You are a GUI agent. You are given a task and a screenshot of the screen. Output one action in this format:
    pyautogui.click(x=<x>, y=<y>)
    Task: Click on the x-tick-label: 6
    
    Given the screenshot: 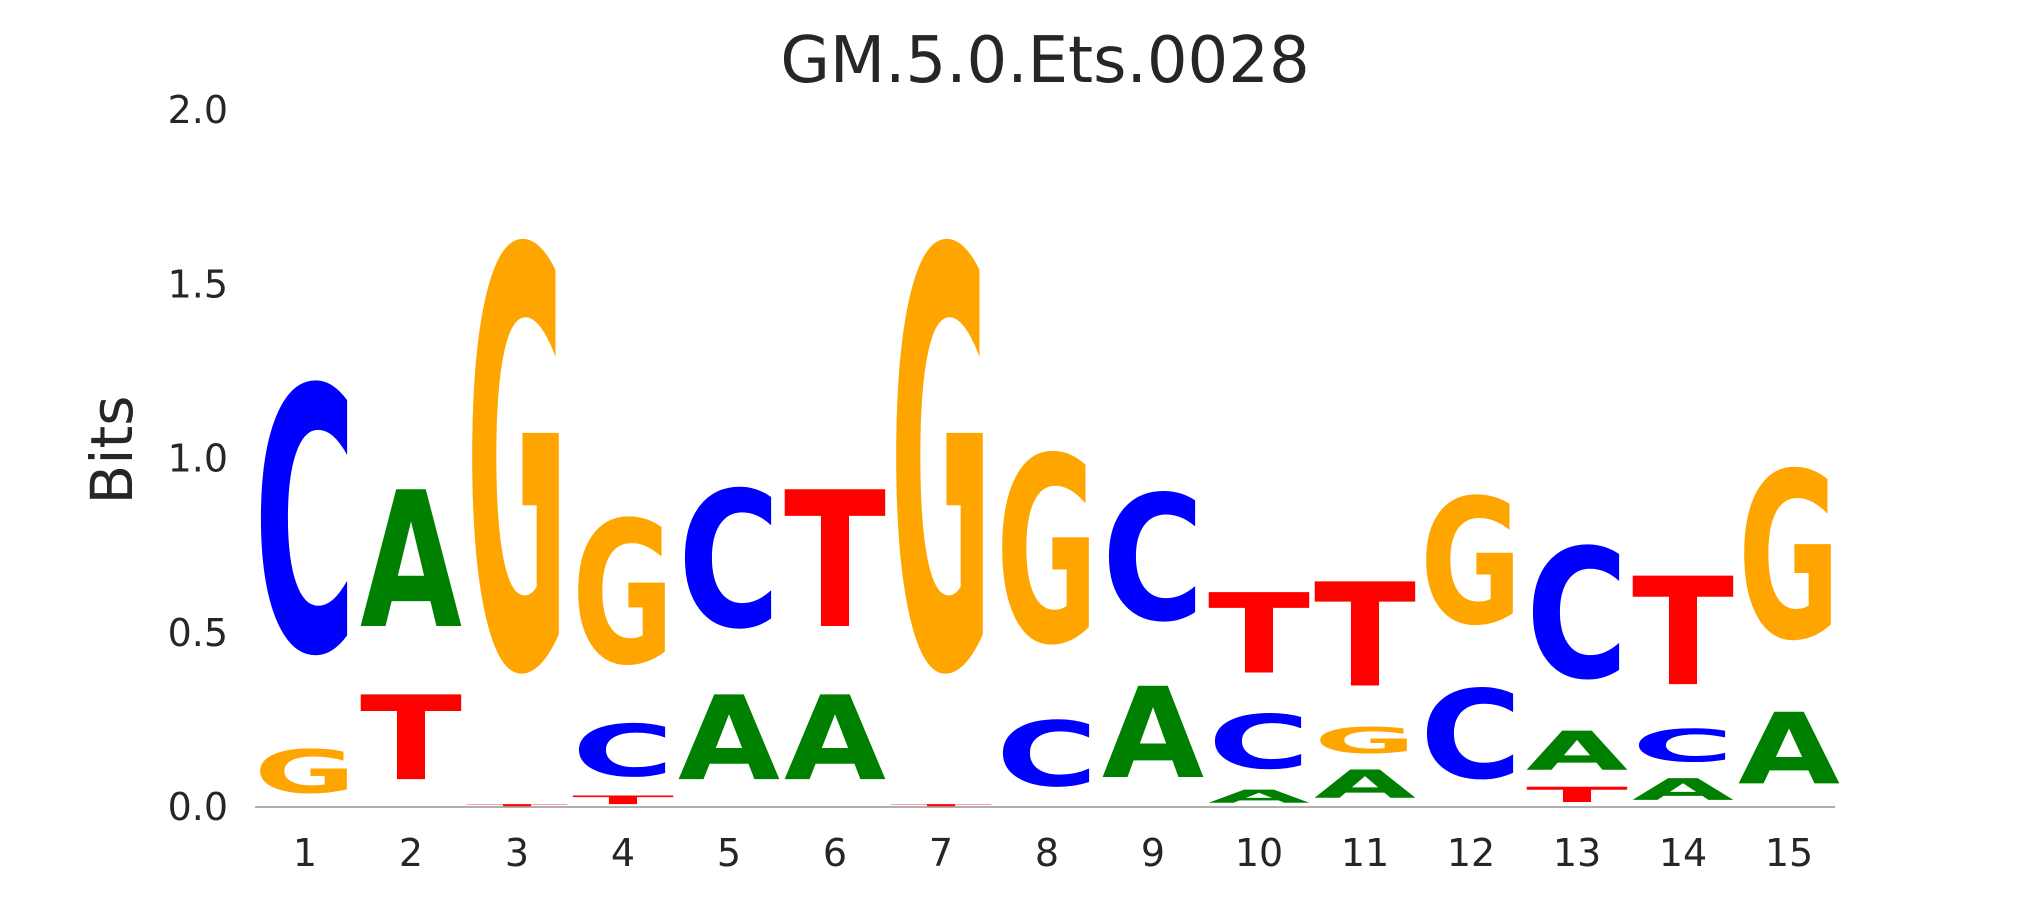 What is the action you would take?
    pyautogui.click(x=835, y=853)
    